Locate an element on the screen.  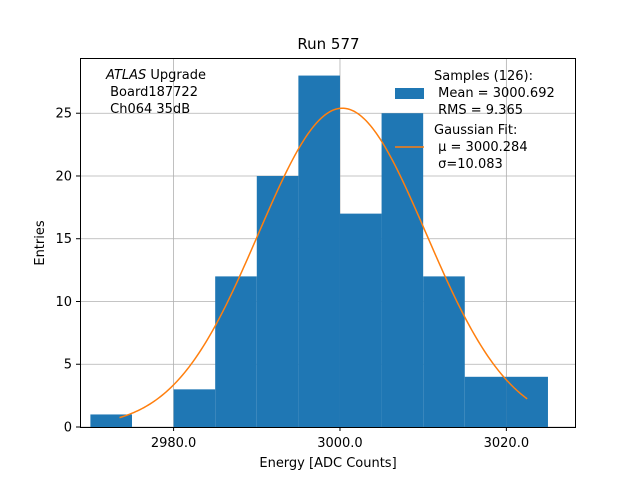
legend-samples-title: Samples (126): is located at coordinates (483, 76).